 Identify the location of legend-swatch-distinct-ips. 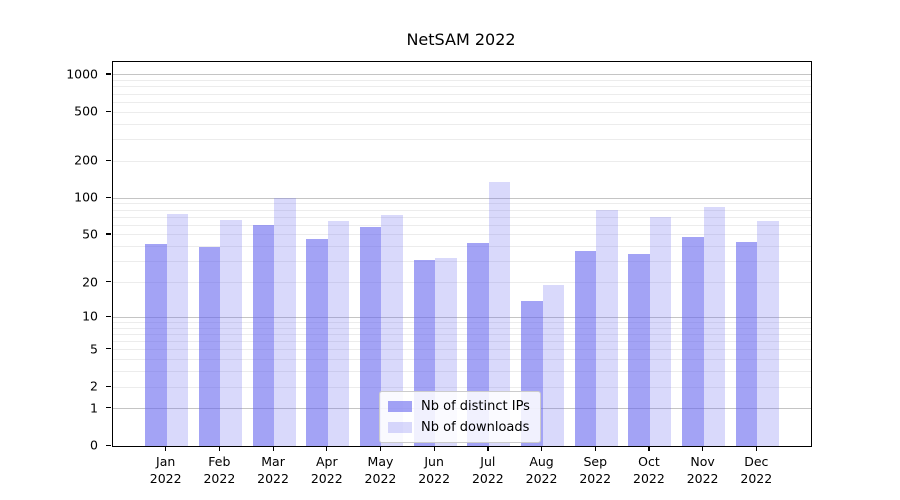
(400, 406).